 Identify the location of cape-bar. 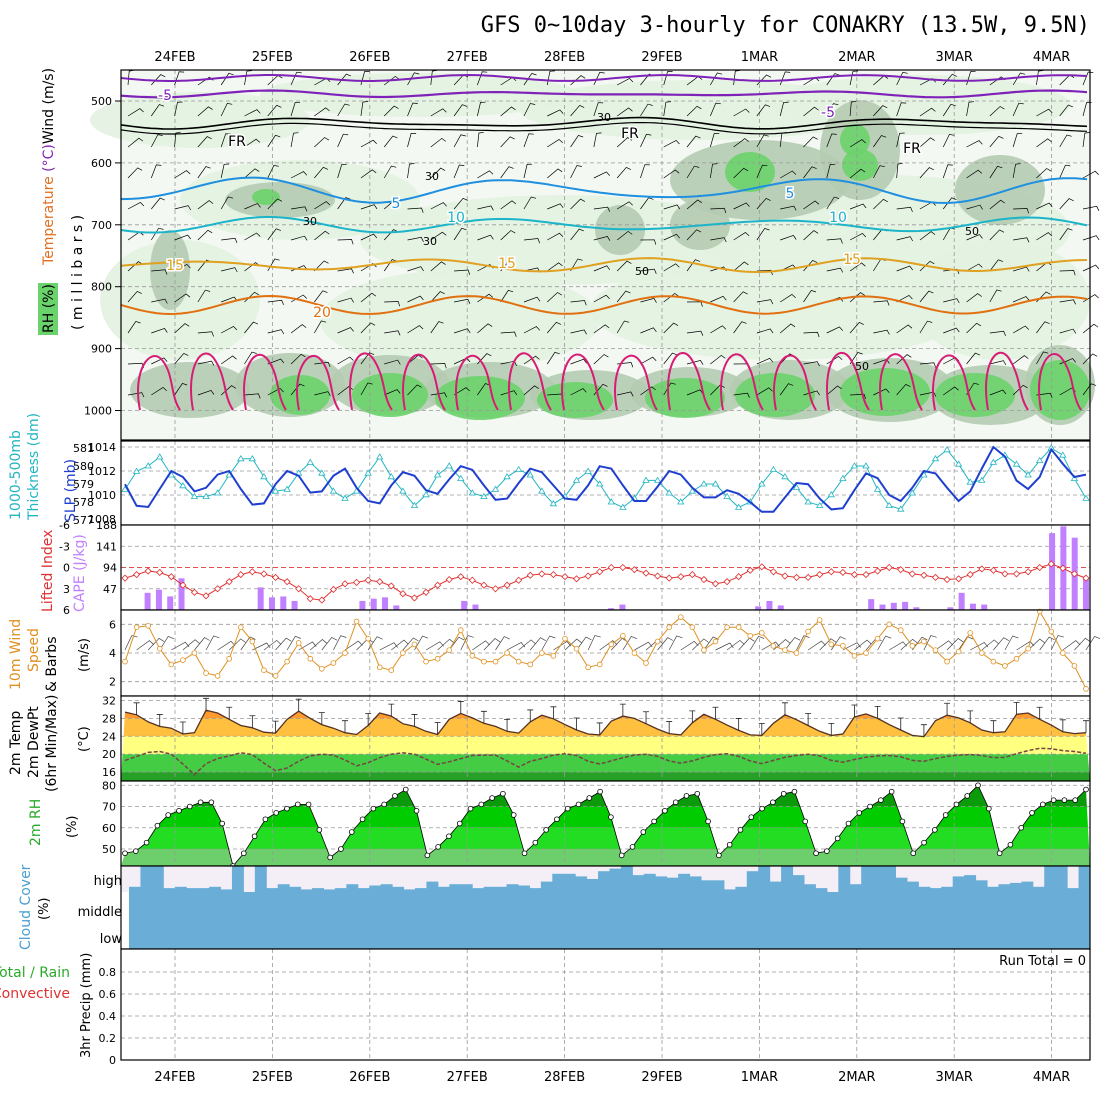
(950, 608).